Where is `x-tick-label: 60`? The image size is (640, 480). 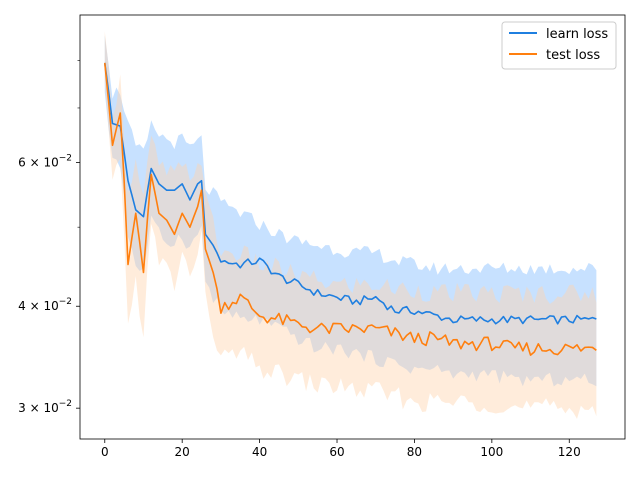 x-tick-label: 60 is located at coordinates (336, 452).